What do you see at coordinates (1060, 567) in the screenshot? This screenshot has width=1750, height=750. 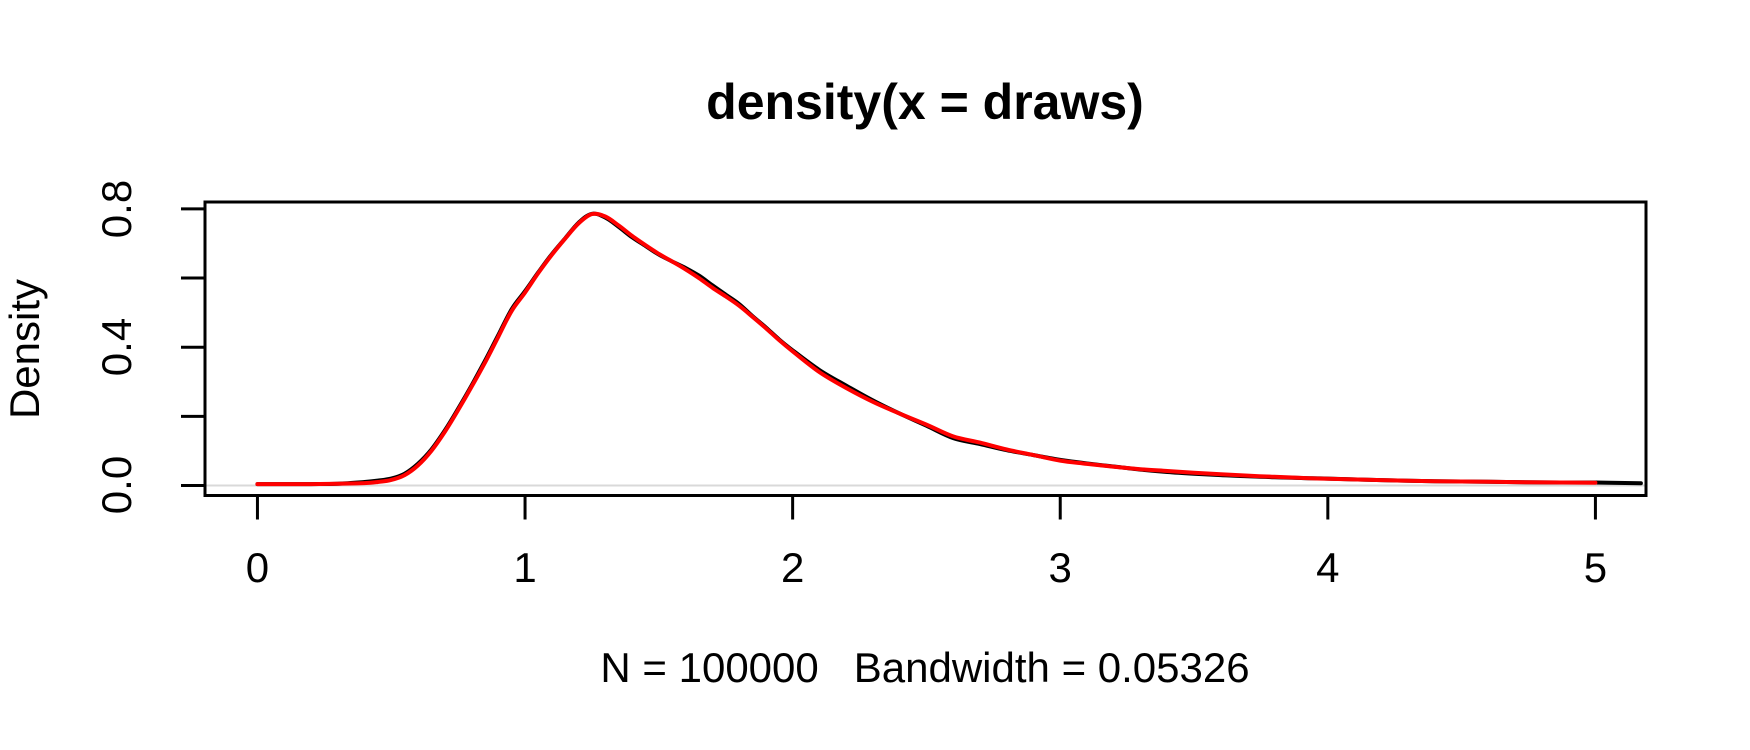 I see `x-tick-label-3: 3` at bounding box center [1060, 567].